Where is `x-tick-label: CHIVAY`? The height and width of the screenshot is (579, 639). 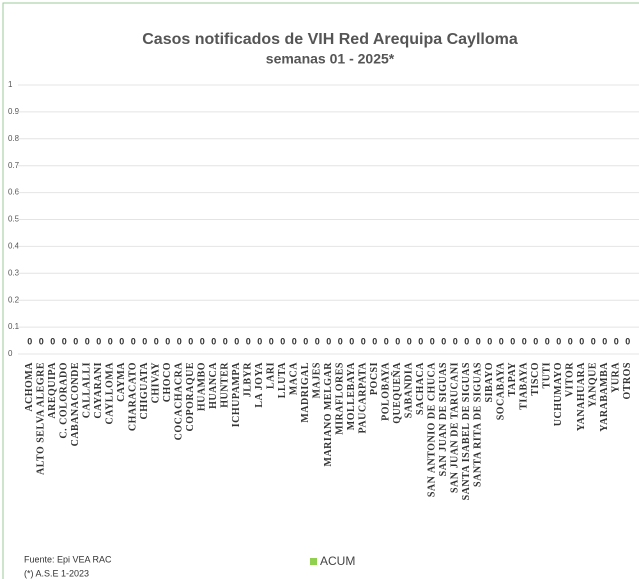 x-tick-label: CHIVAY is located at coordinates (156, 383).